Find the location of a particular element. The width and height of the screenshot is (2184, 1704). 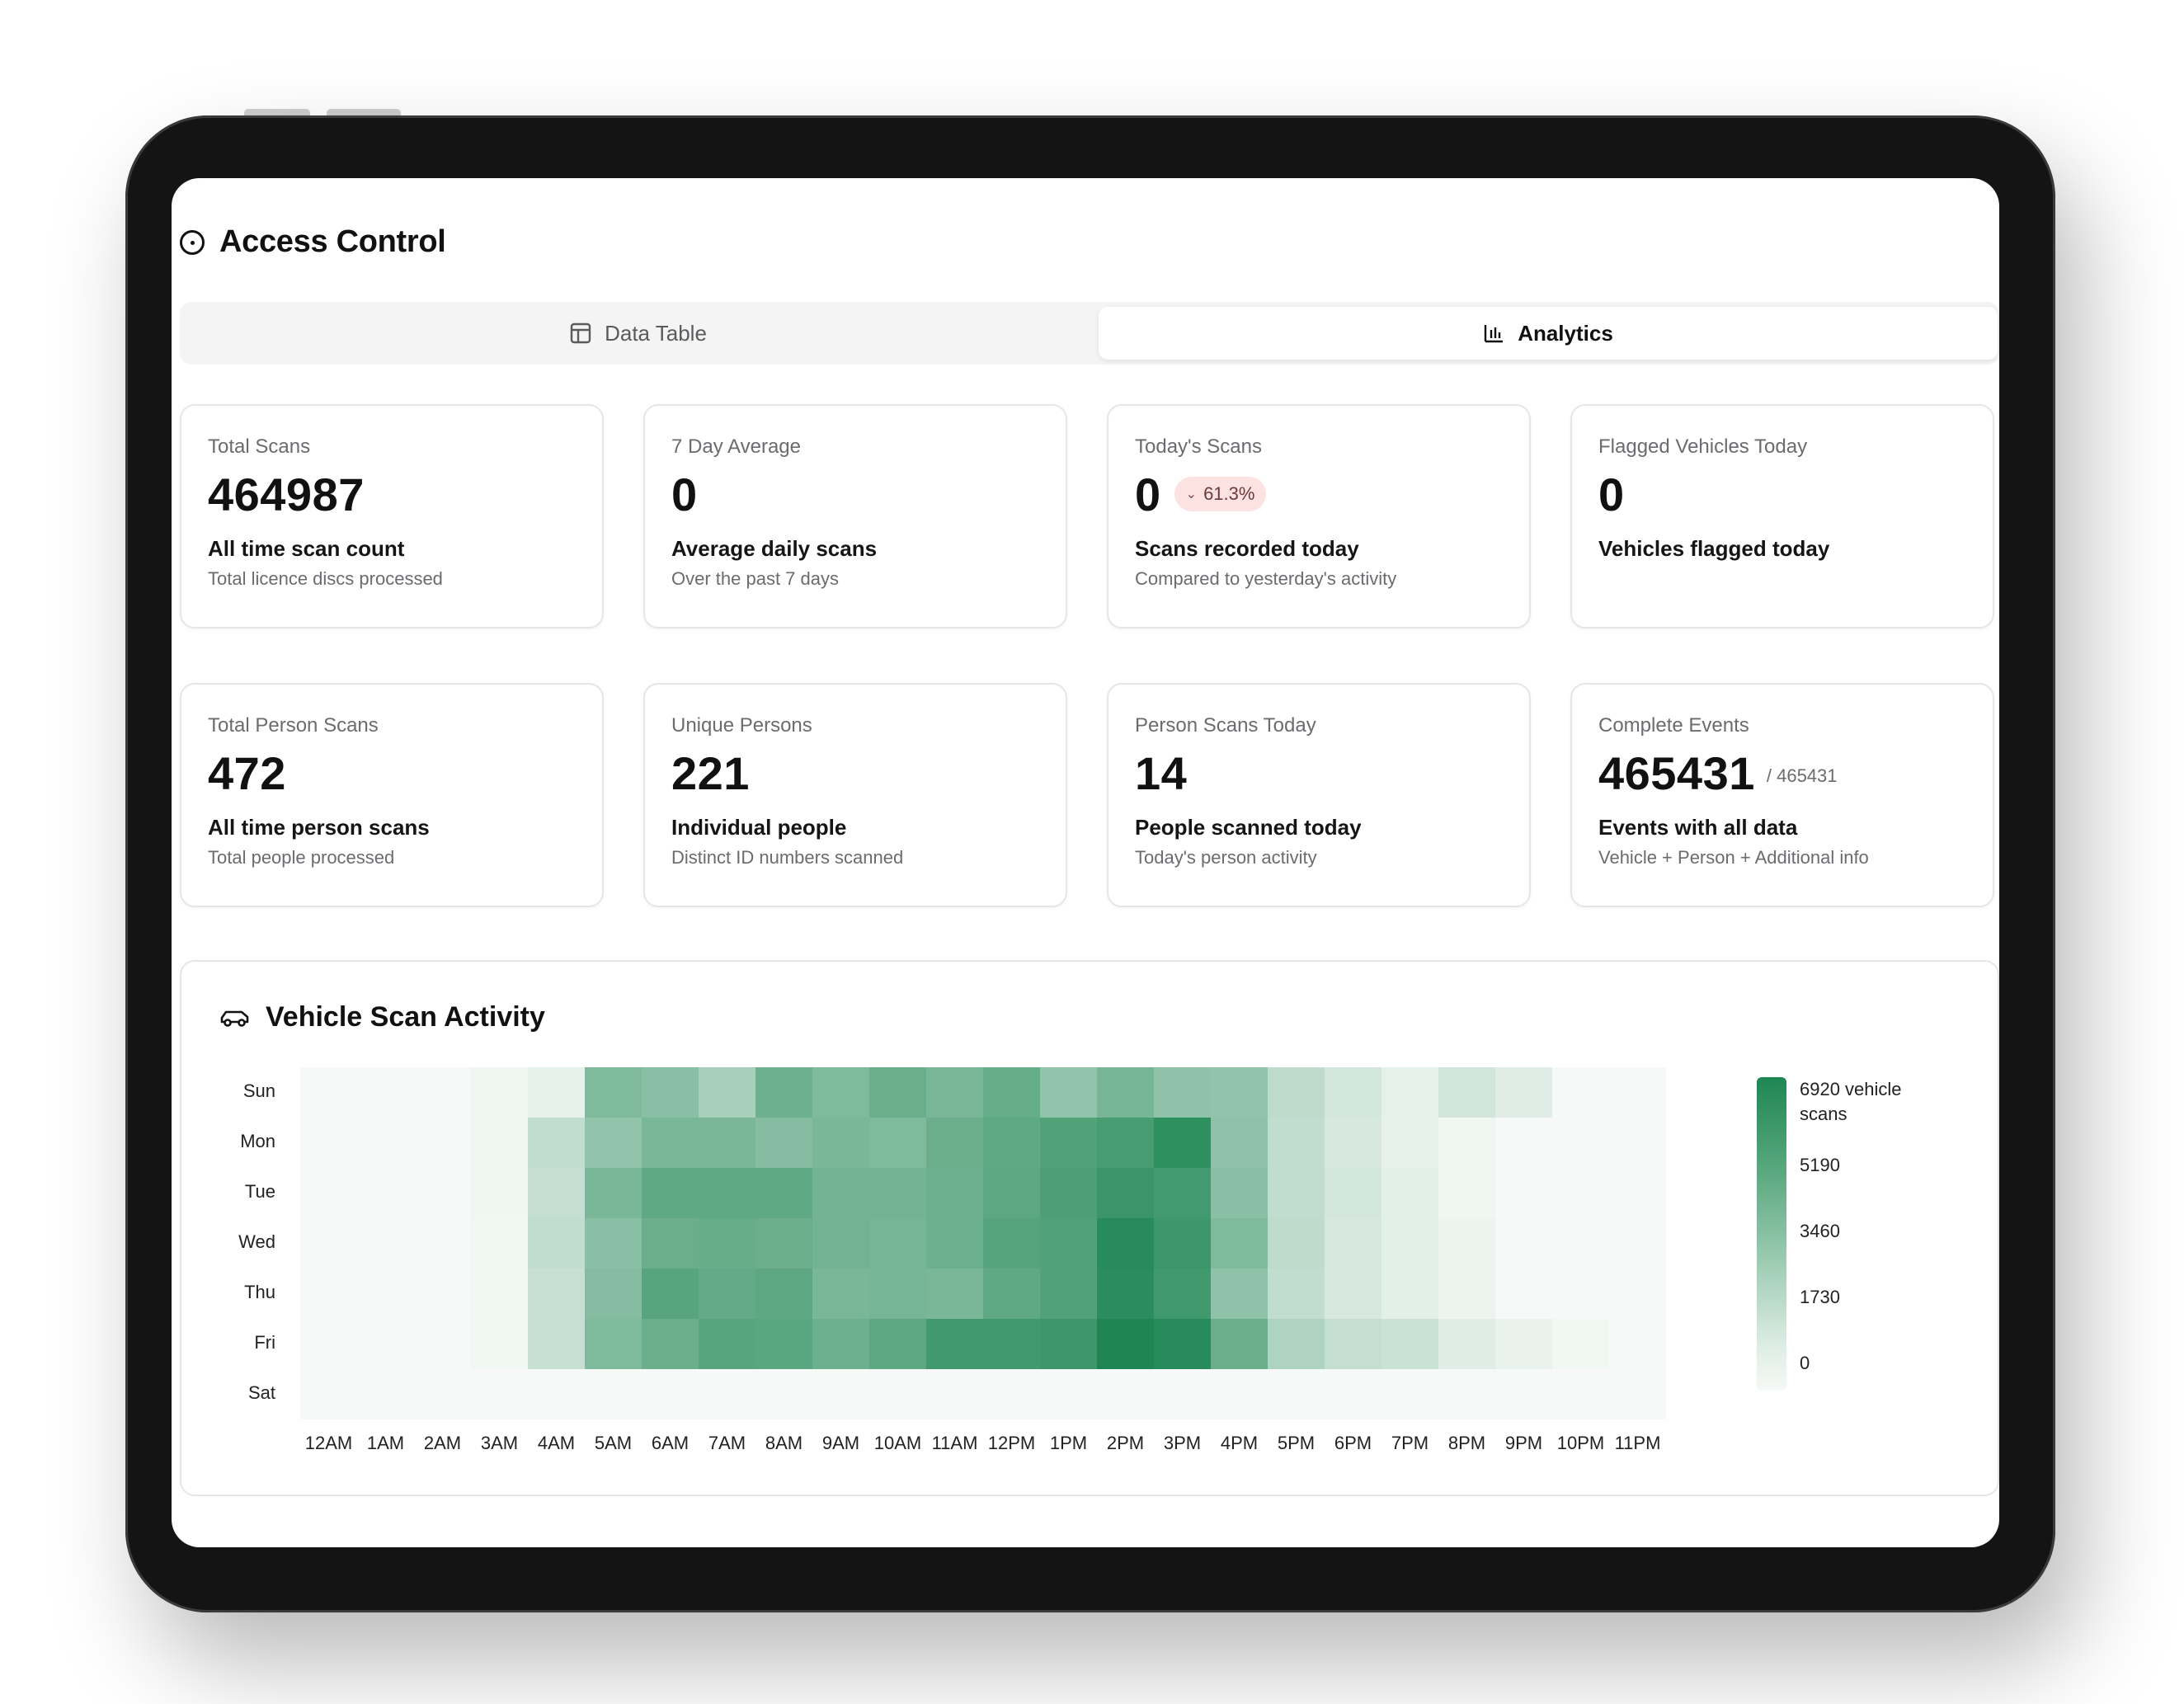

stat-label: Today's Scans is located at coordinates (1198, 446).